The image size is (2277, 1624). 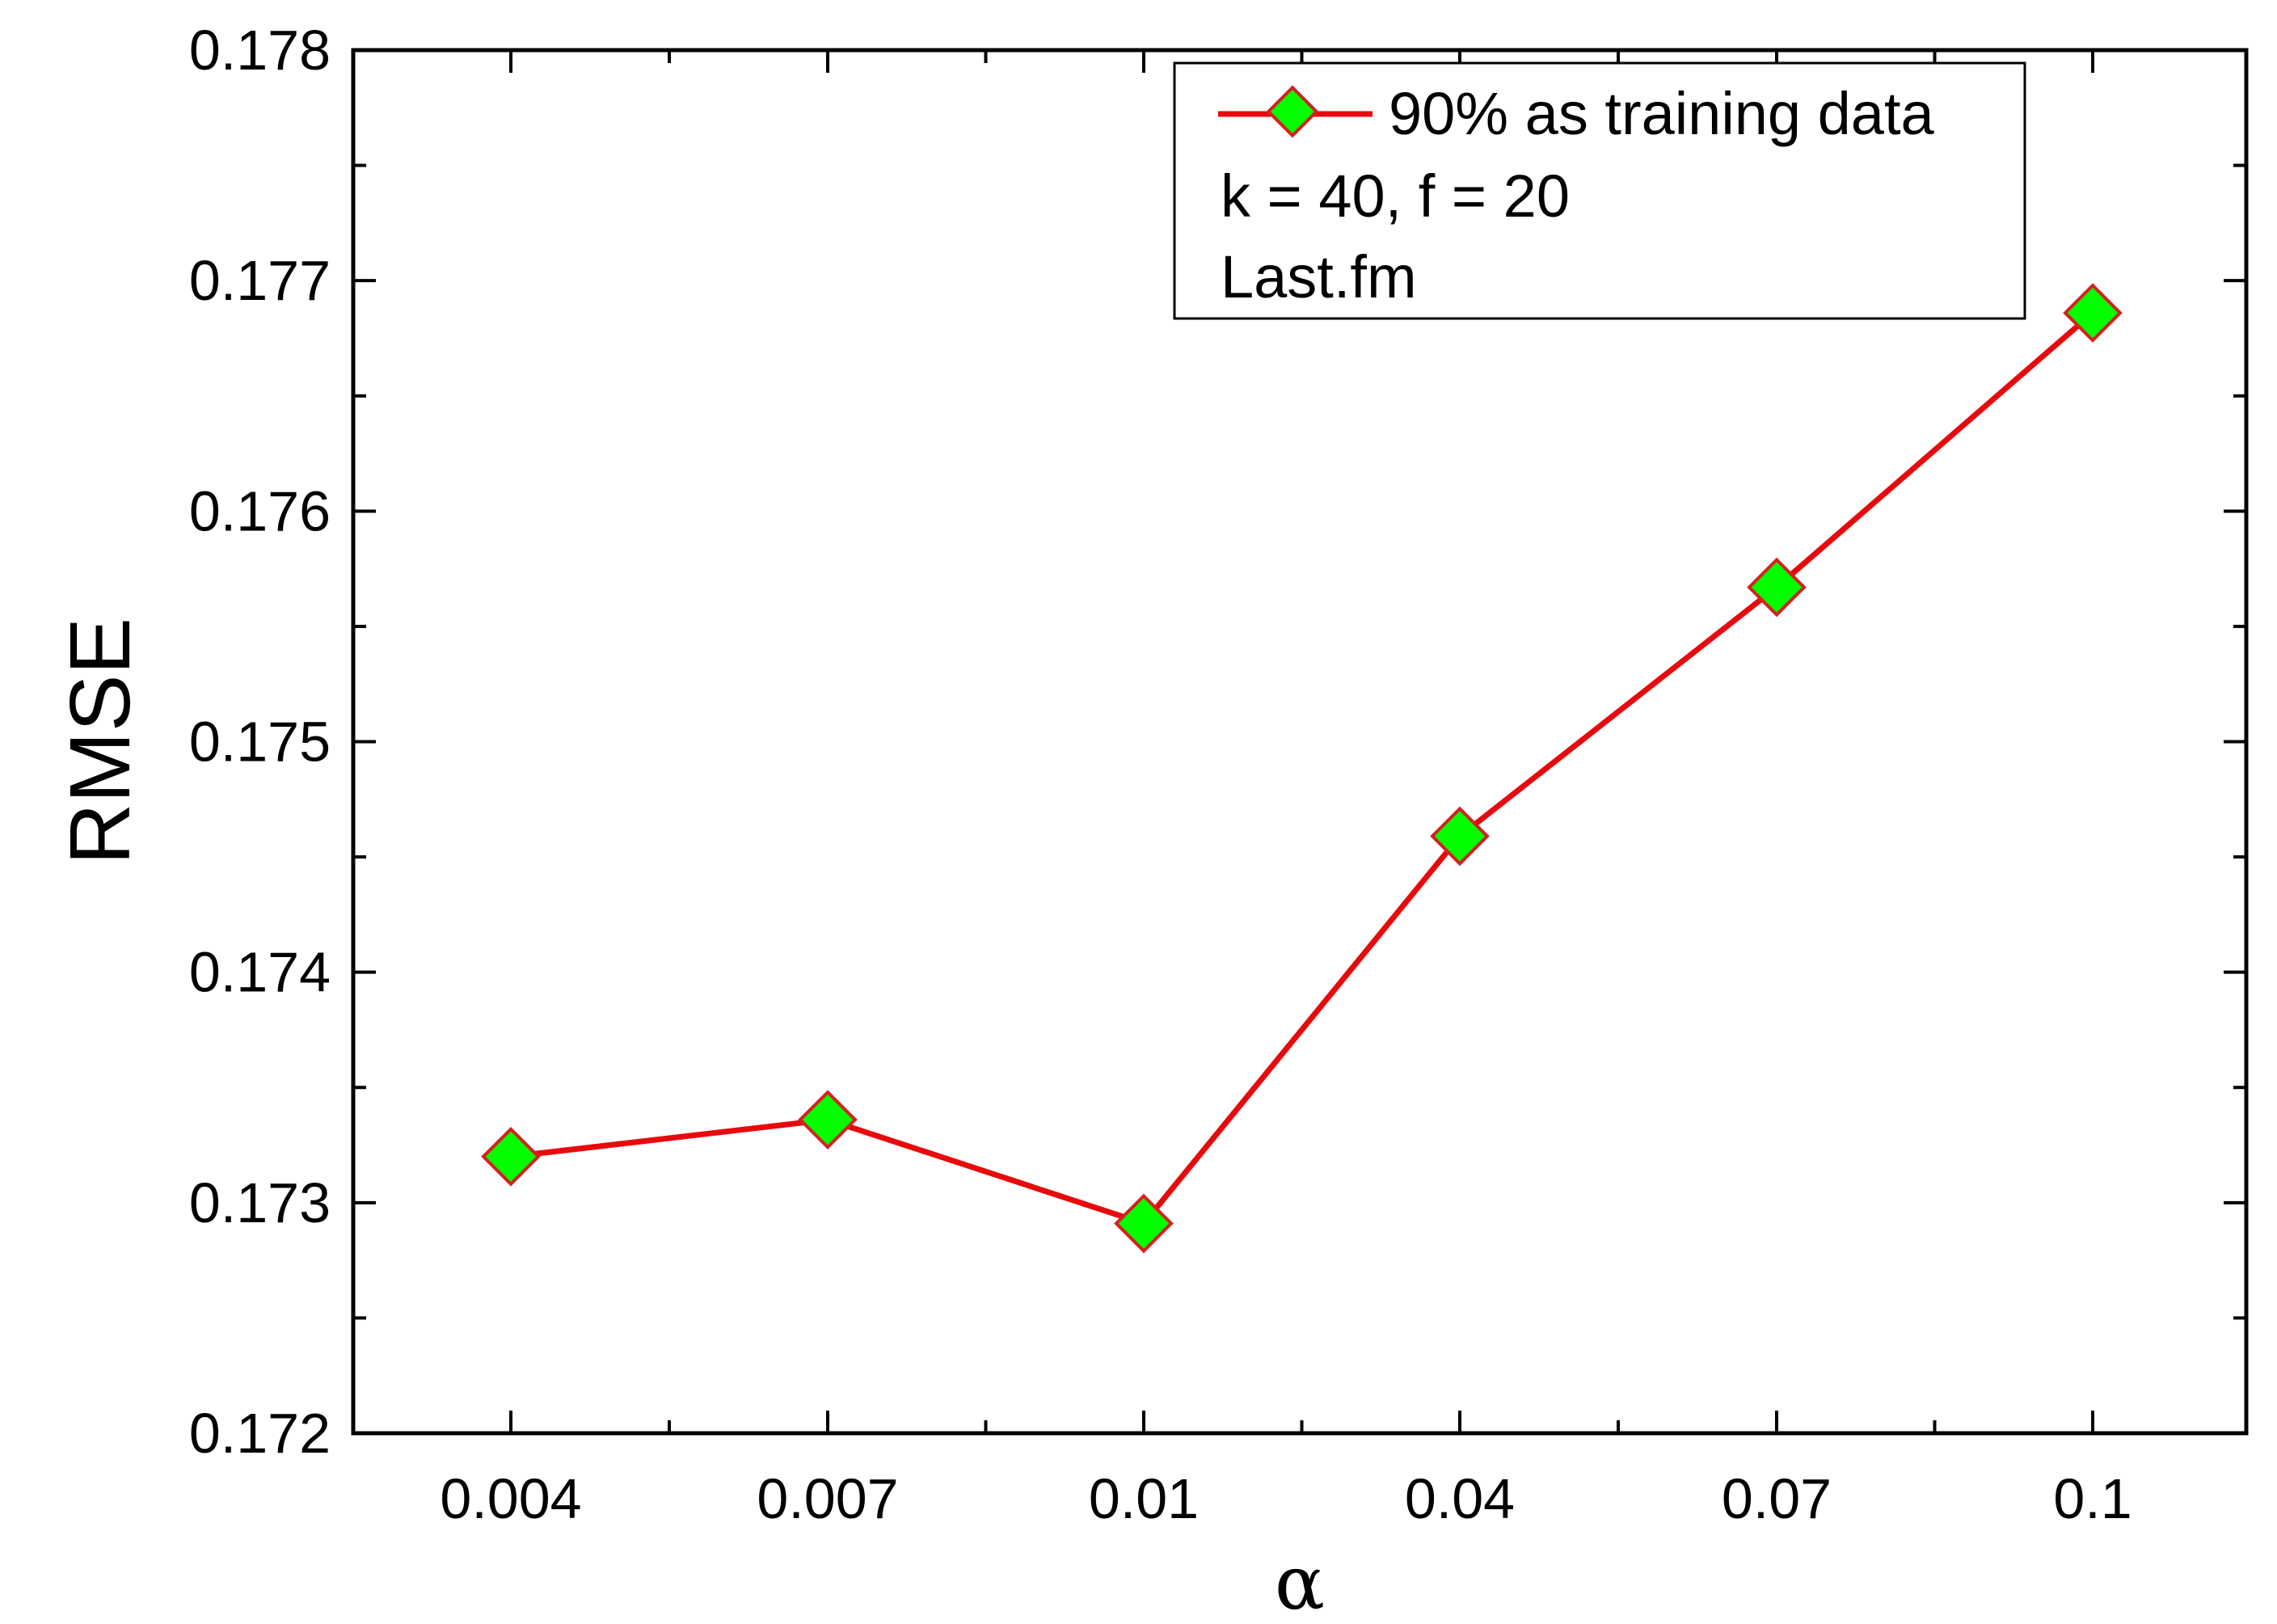 I want to click on legend-diamond-marker, so click(x=1292, y=111).